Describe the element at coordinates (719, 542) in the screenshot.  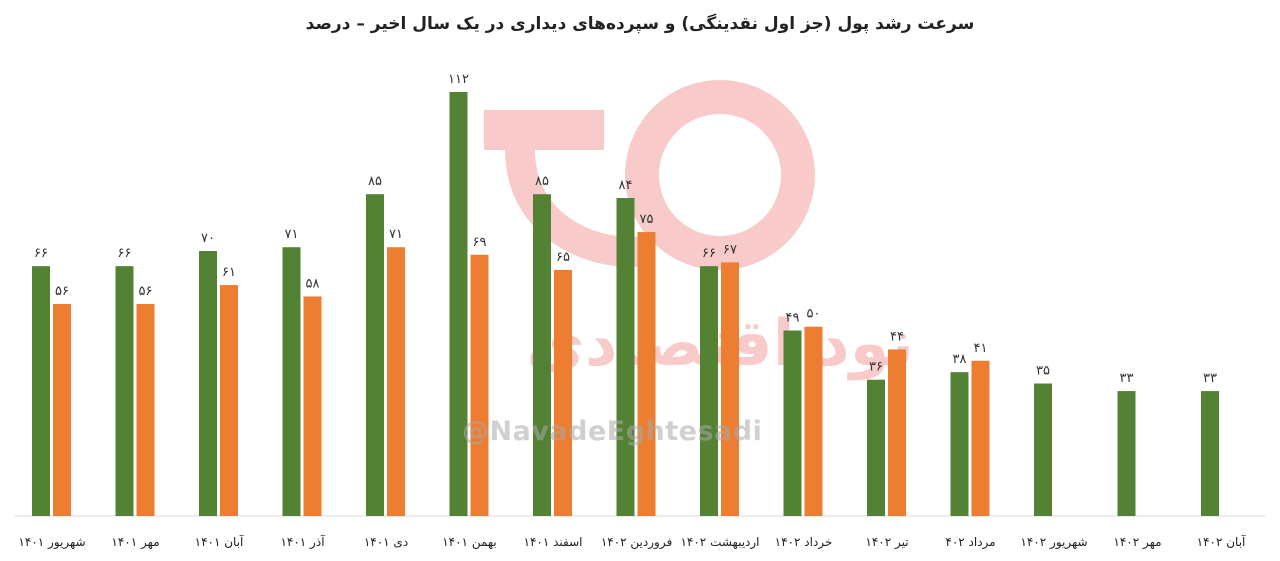
I see `category-label-9: اردیبهشت ۱۴۰۲` at that location.